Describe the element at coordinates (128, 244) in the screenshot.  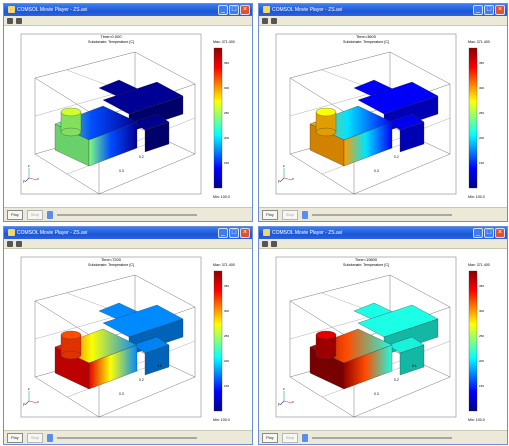
I see `toolbar` at that location.